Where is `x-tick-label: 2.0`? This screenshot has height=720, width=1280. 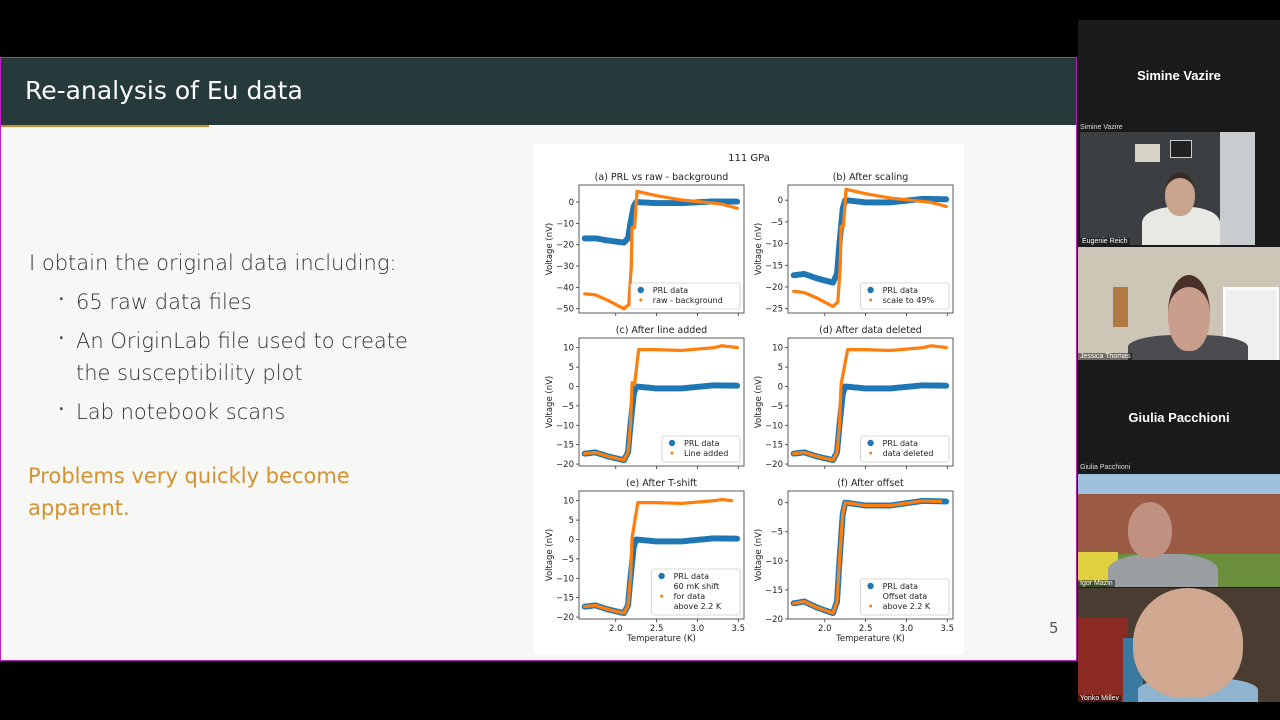
x-tick-label: 2.0 is located at coordinates (825, 629).